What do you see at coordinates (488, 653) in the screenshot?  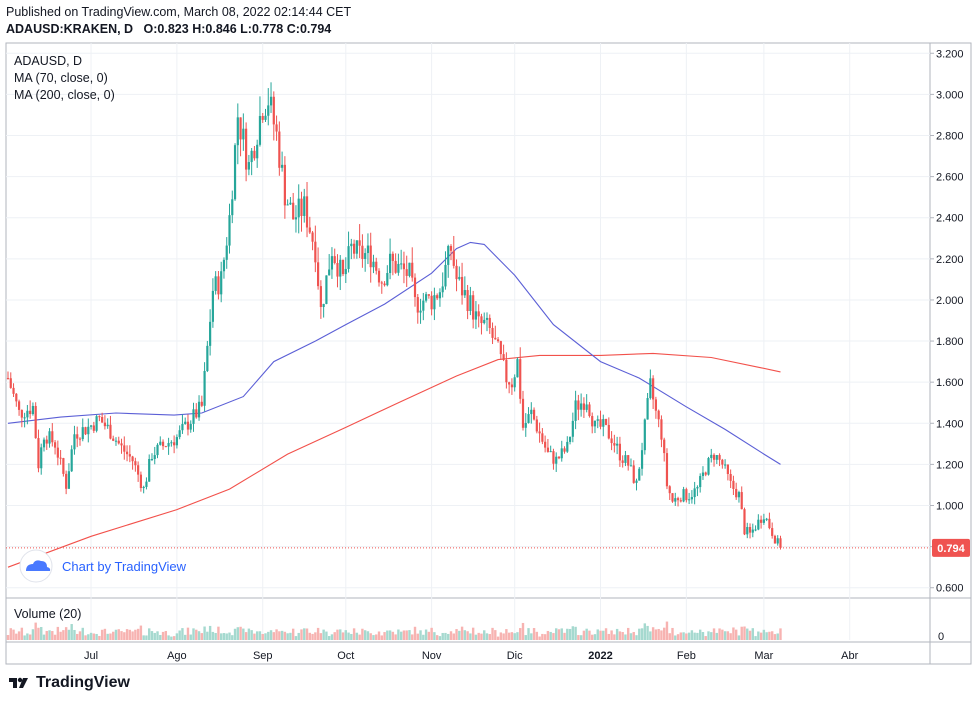 I see `time-axis-frame` at bounding box center [488, 653].